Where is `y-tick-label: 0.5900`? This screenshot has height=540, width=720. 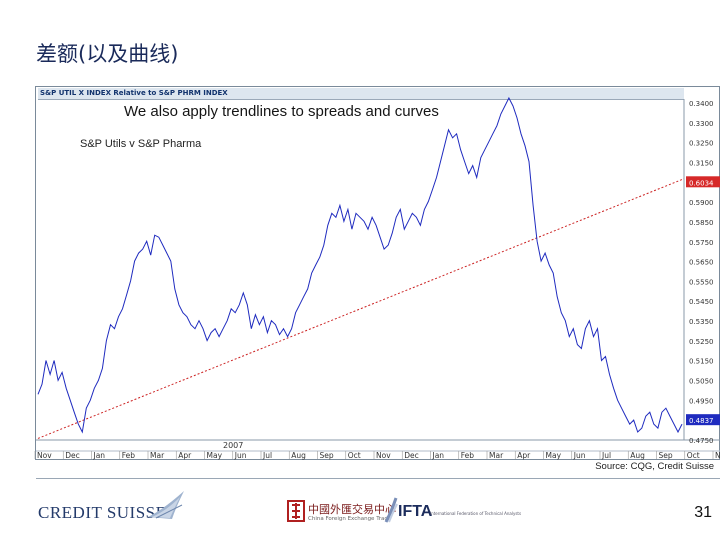
y-tick-label: 0.5900 is located at coordinates (701, 203).